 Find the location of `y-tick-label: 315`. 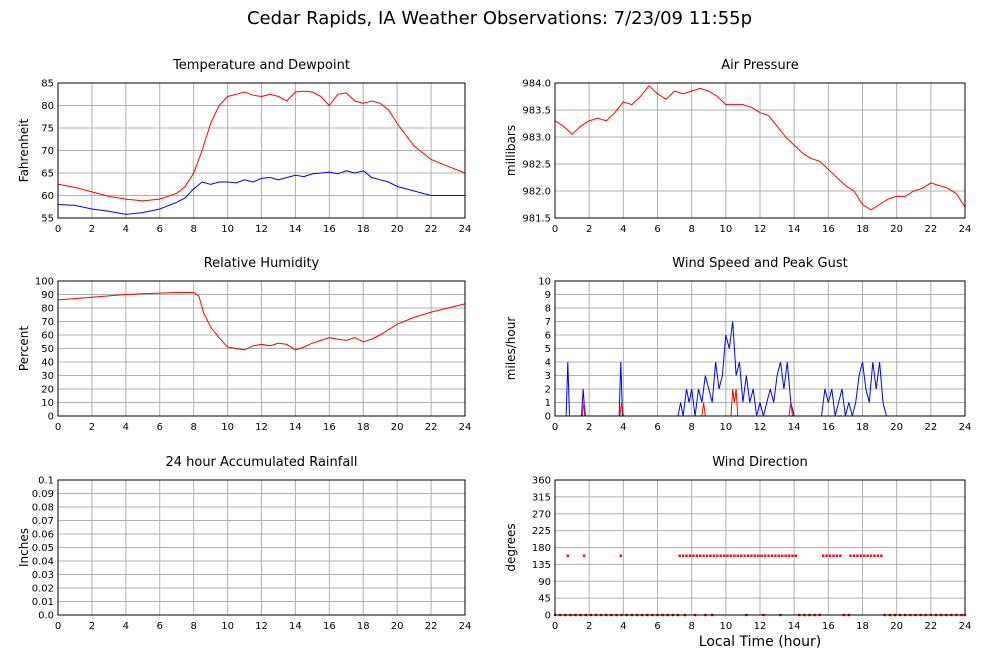

y-tick-label: 315 is located at coordinates (541, 497).